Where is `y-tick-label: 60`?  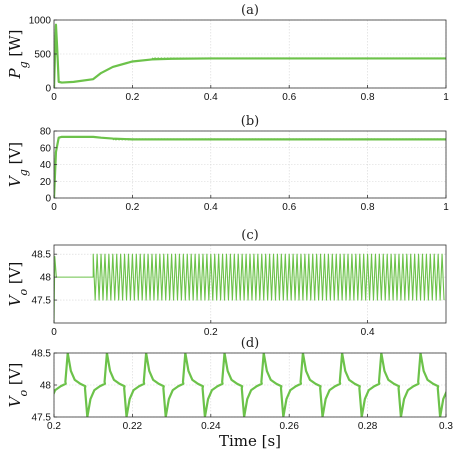 y-tick-label: 60 is located at coordinates (46, 148).